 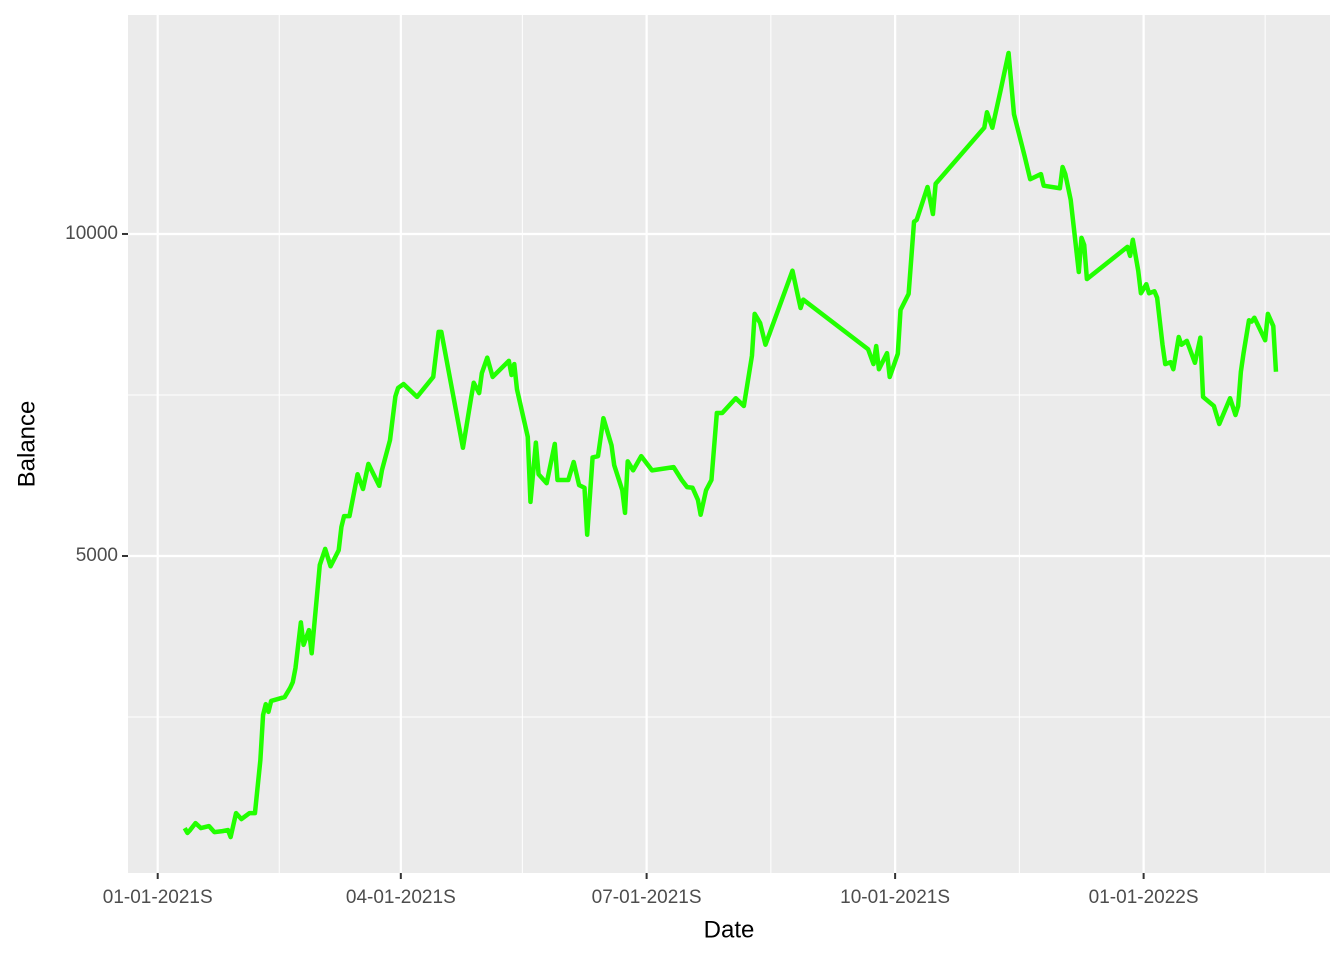 What do you see at coordinates (97, 555) in the screenshot?
I see `y-tick-label: 5000` at bounding box center [97, 555].